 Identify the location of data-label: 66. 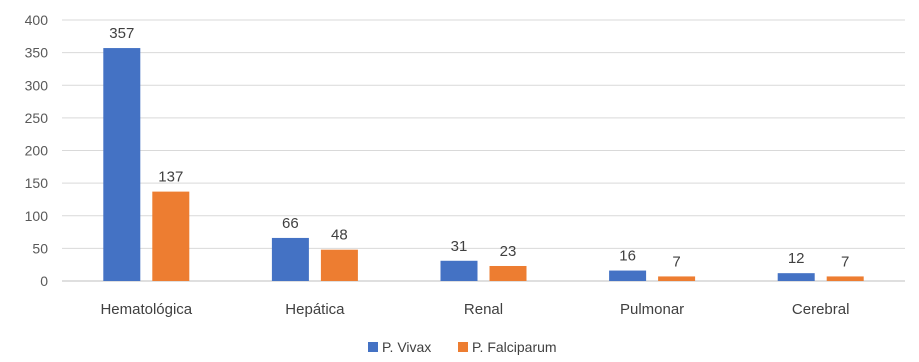
(290, 223).